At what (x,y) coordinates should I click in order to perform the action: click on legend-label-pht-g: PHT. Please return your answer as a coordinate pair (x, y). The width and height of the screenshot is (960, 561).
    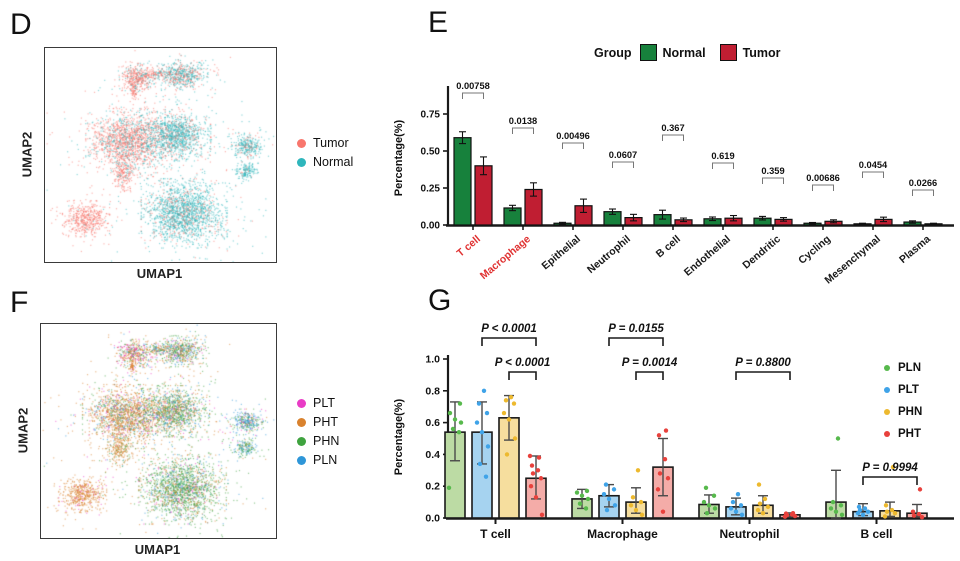
    Looking at the image, I should click on (909, 434).